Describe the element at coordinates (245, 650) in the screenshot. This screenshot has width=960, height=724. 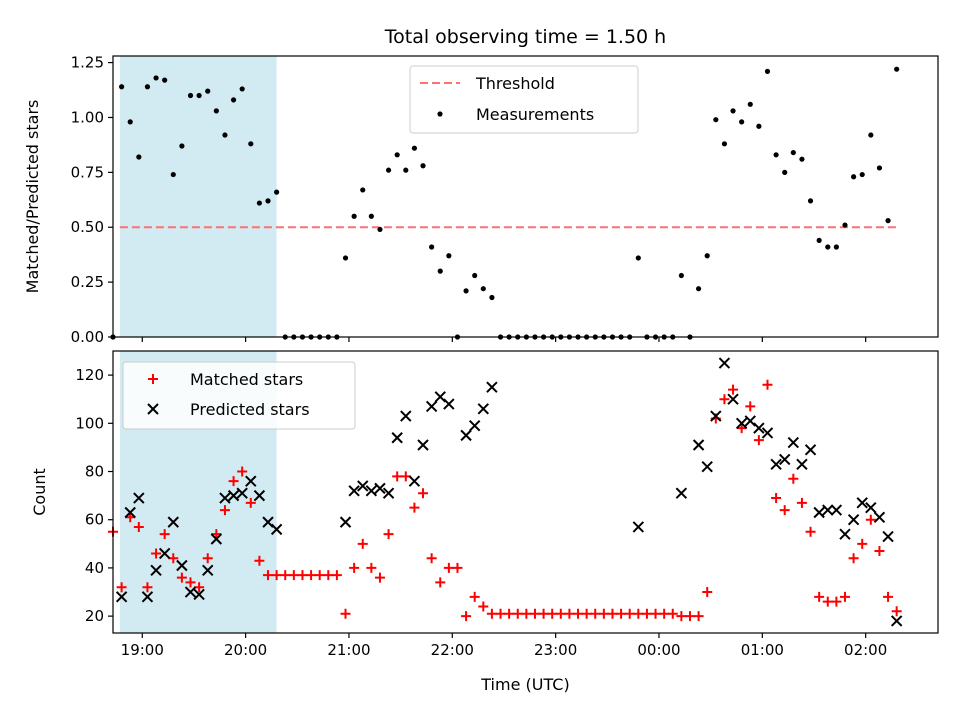
I see `x-tick-label: 20:00` at that location.